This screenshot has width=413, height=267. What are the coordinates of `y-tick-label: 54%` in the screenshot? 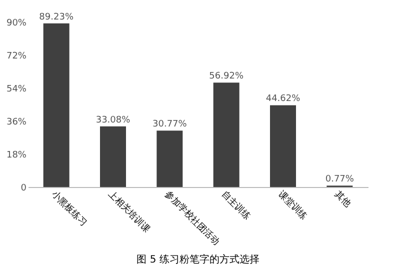 It's located at (16, 89).